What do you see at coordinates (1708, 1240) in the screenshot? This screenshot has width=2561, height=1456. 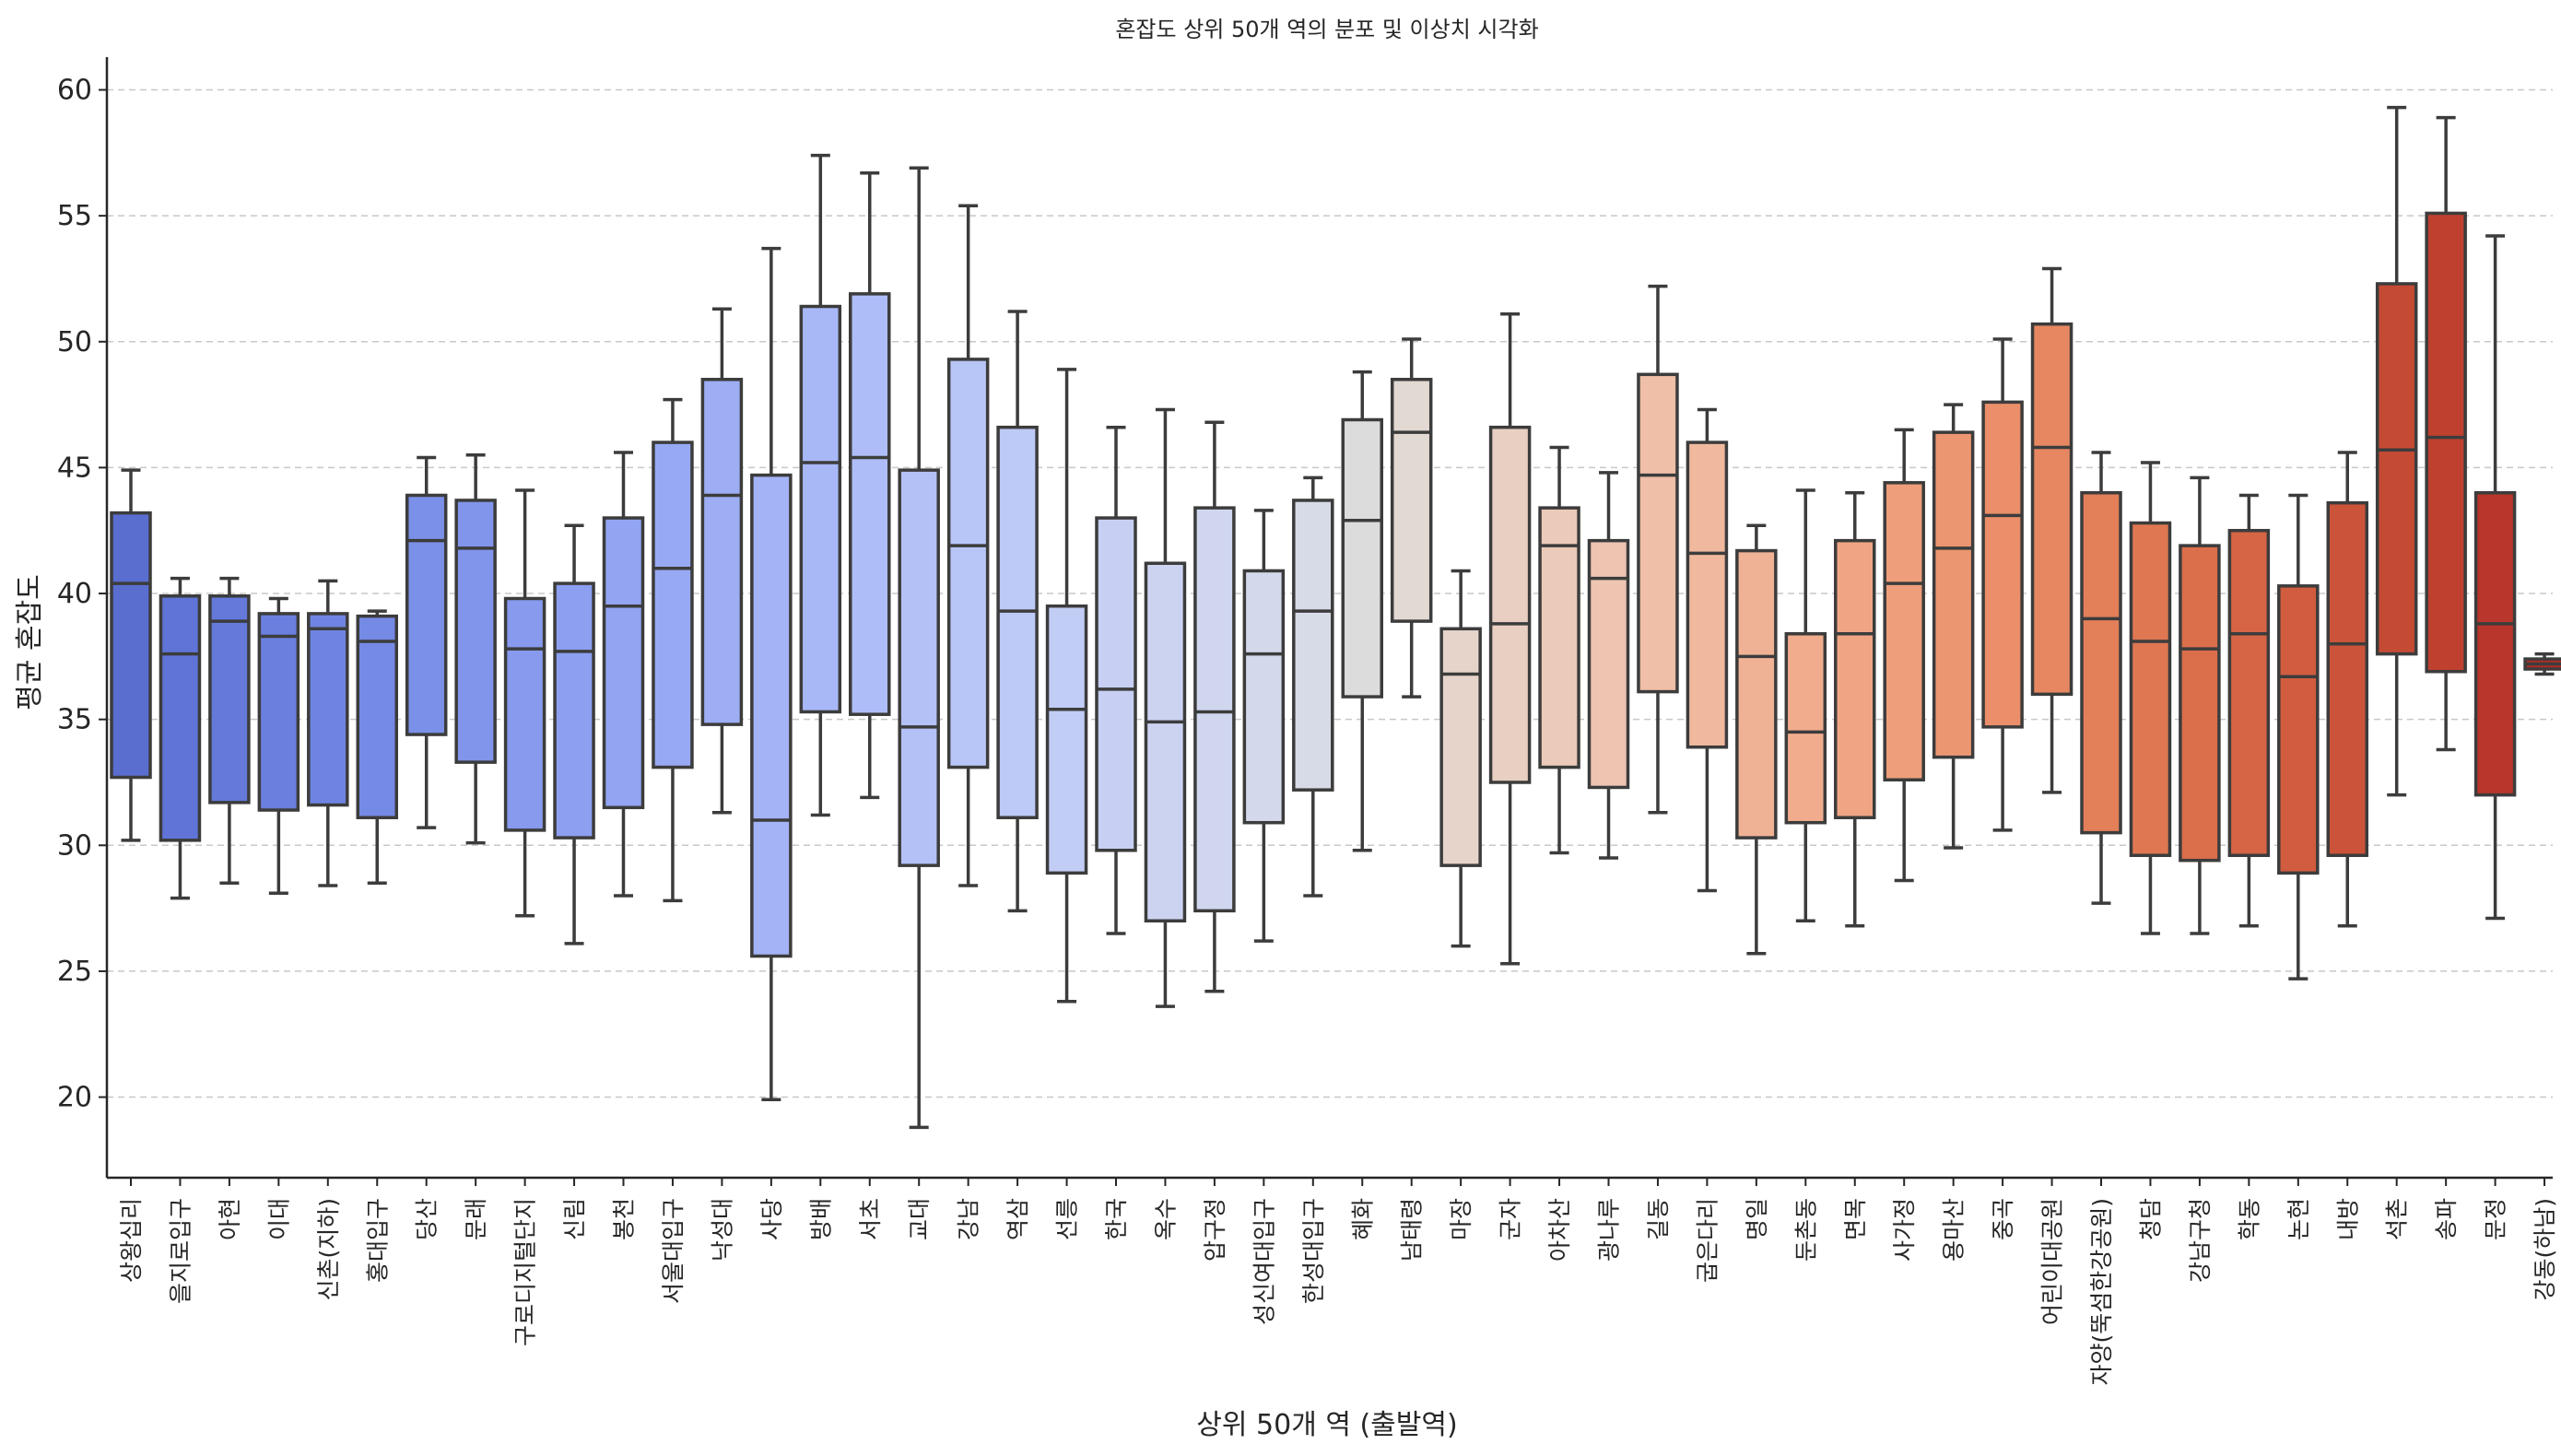 I see `x-tick-label: 굽은다리` at bounding box center [1708, 1240].